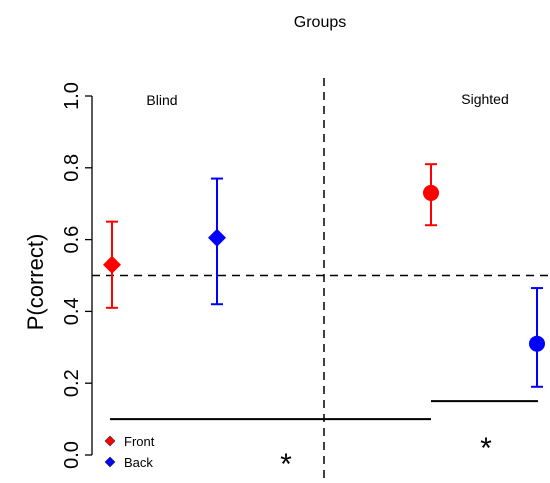 This screenshot has width=550, height=483. What do you see at coordinates (72, 383) in the screenshot?
I see `y-tick-label: 0.2` at bounding box center [72, 383].